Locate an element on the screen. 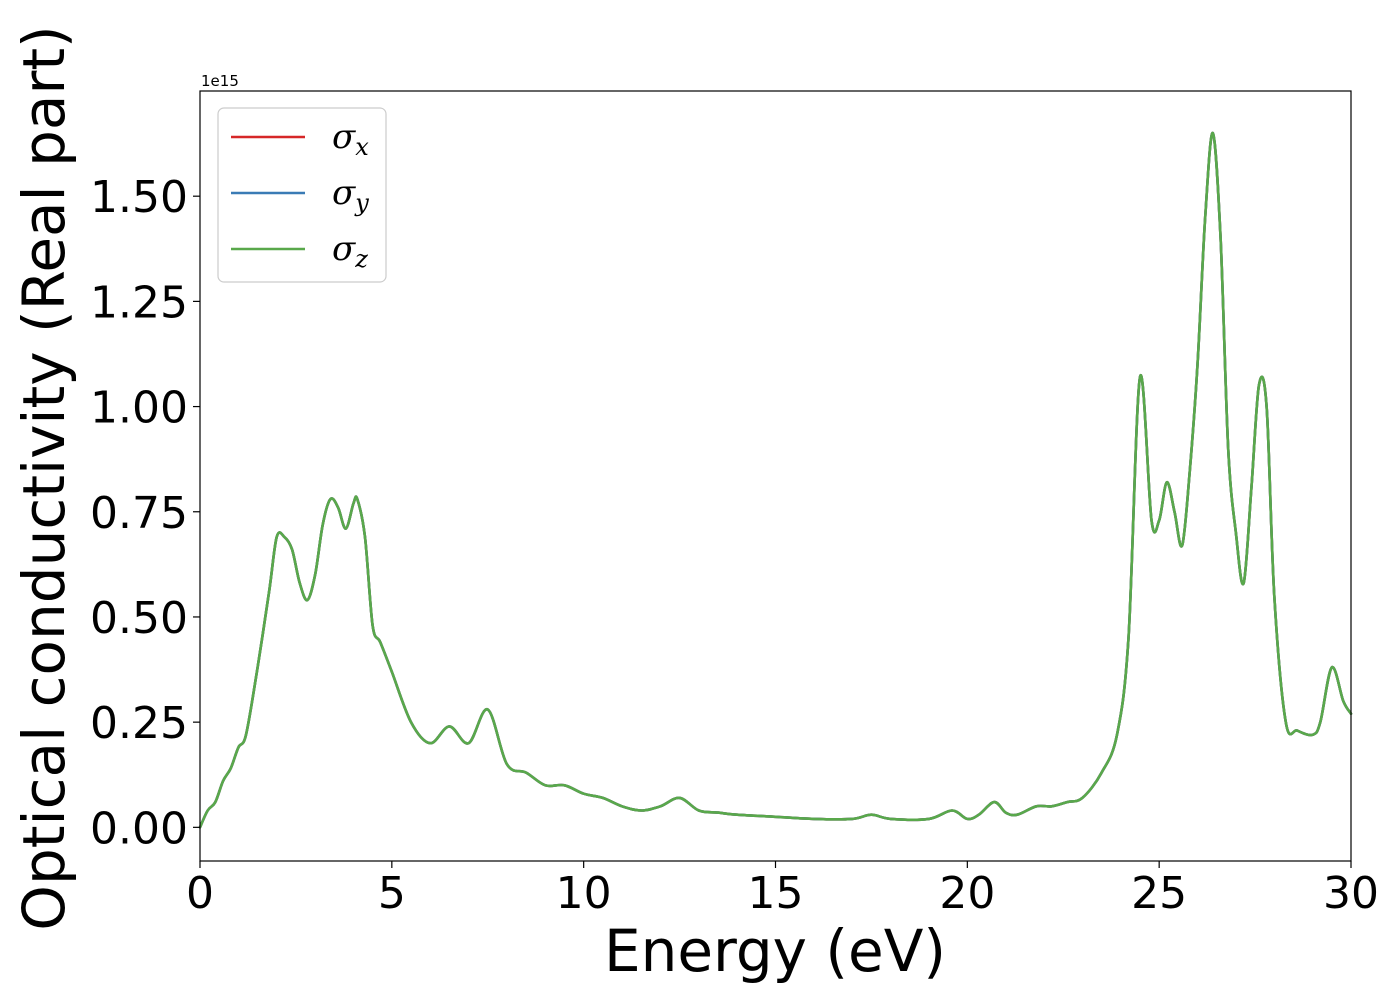 This screenshot has height=1000, width=1400. y-tick-label: 0.75 is located at coordinates (139, 513).